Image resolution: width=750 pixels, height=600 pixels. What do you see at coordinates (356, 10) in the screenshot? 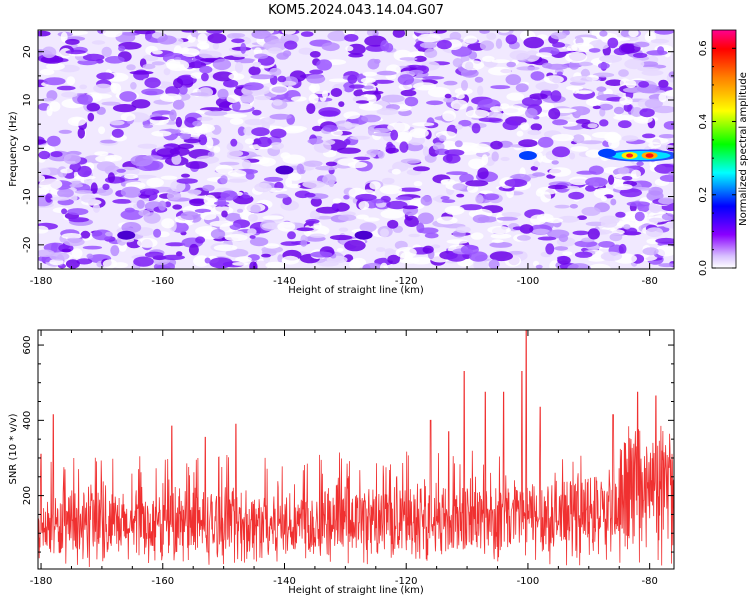
I see `figure-title: KOM5.2024.043.14.04.G07` at bounding box center [356, 10].